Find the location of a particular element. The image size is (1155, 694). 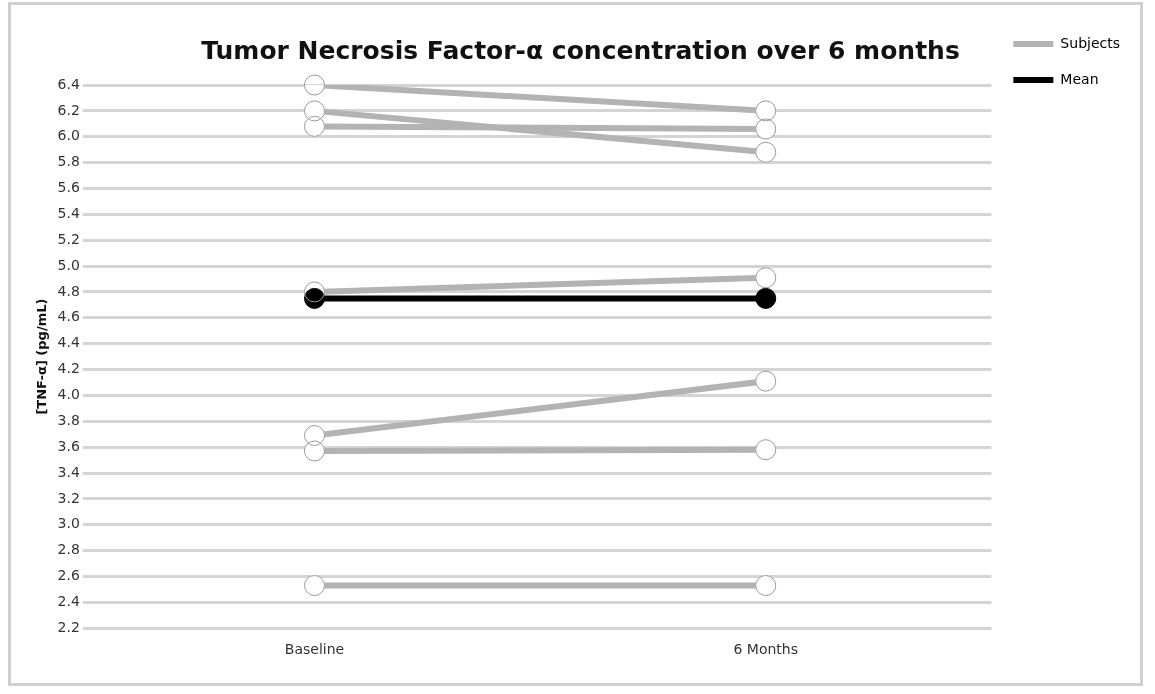

y-tick-label: 2.8 is located at coordinates (68, 549).